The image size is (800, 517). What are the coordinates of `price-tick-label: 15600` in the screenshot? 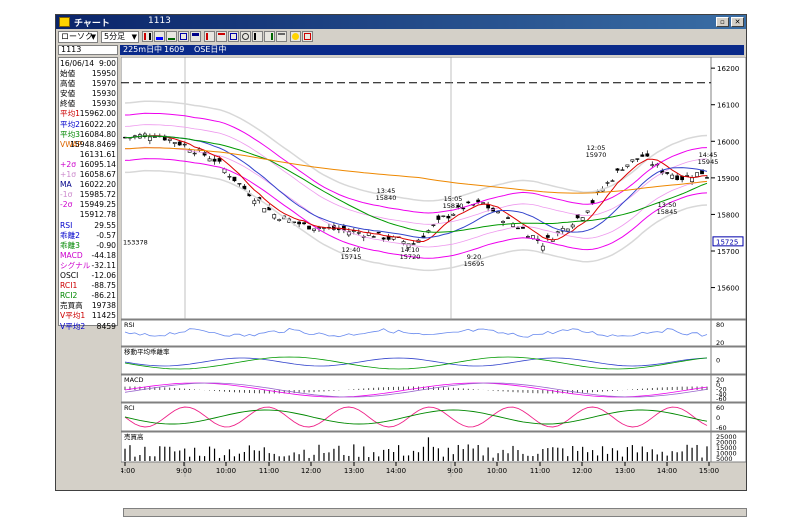 It's located at (728, 289).